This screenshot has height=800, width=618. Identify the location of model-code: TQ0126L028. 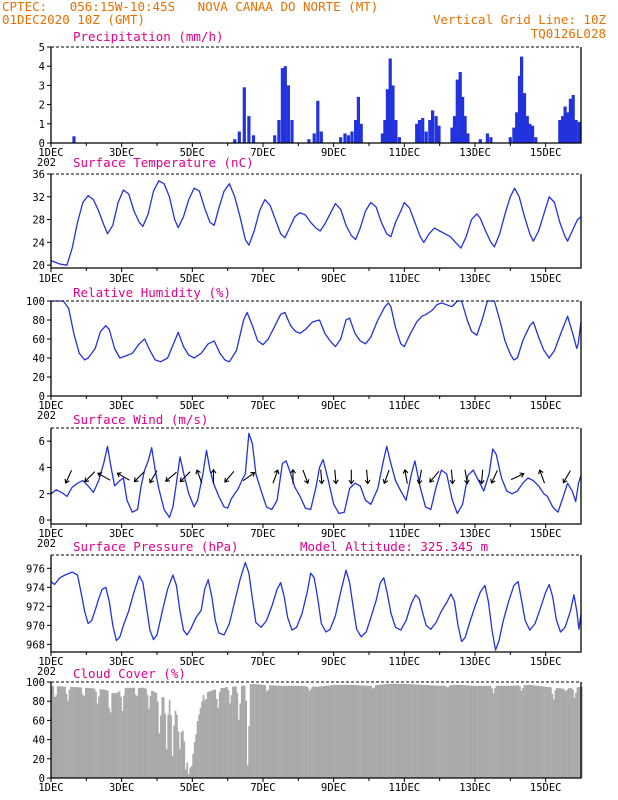
(568, 33).